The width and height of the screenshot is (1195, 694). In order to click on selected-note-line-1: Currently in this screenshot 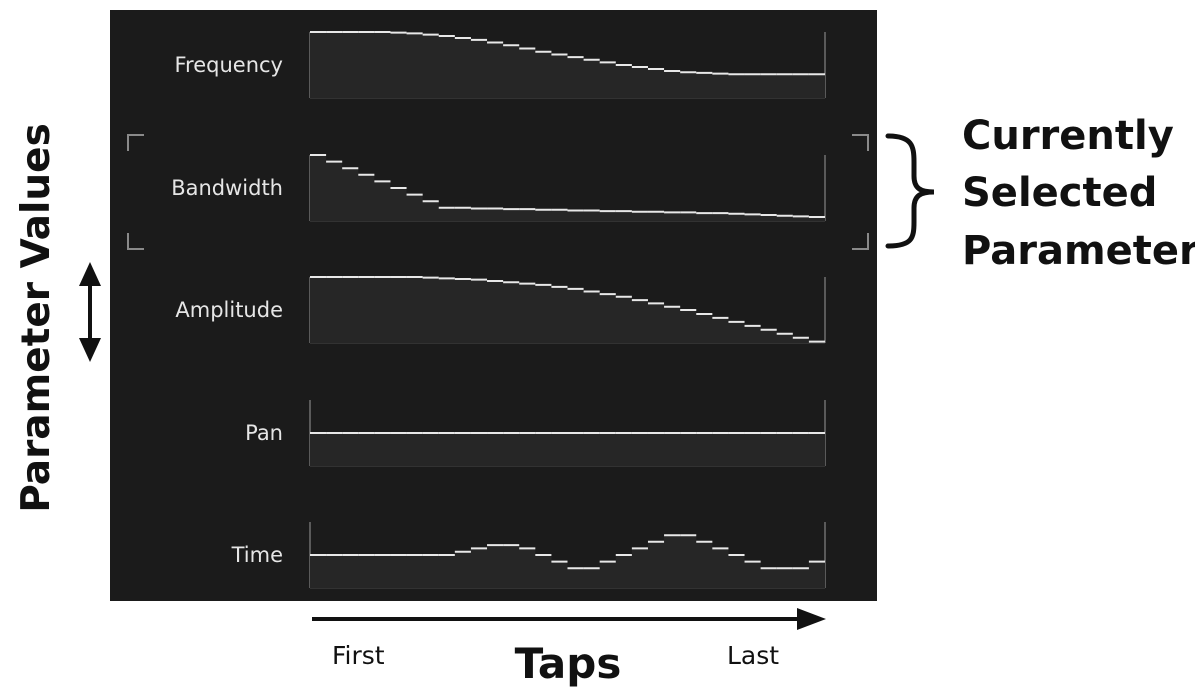, I will do `click(1068, 136)`.